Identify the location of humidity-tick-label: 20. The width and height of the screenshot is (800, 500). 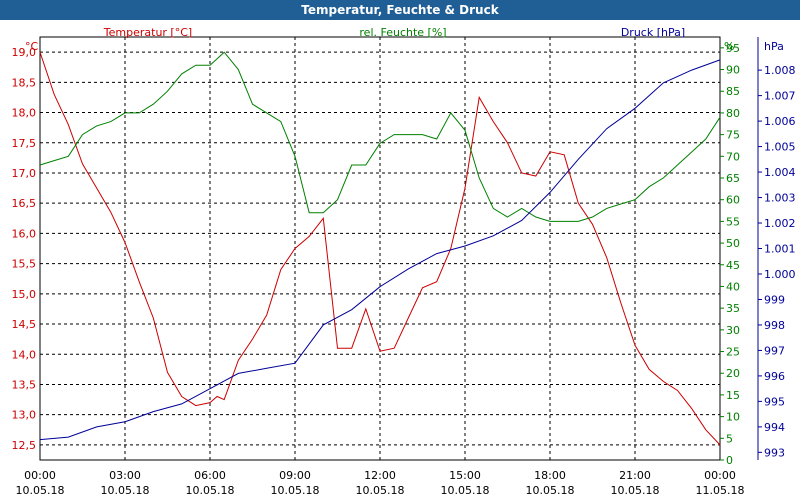
(733, 373).